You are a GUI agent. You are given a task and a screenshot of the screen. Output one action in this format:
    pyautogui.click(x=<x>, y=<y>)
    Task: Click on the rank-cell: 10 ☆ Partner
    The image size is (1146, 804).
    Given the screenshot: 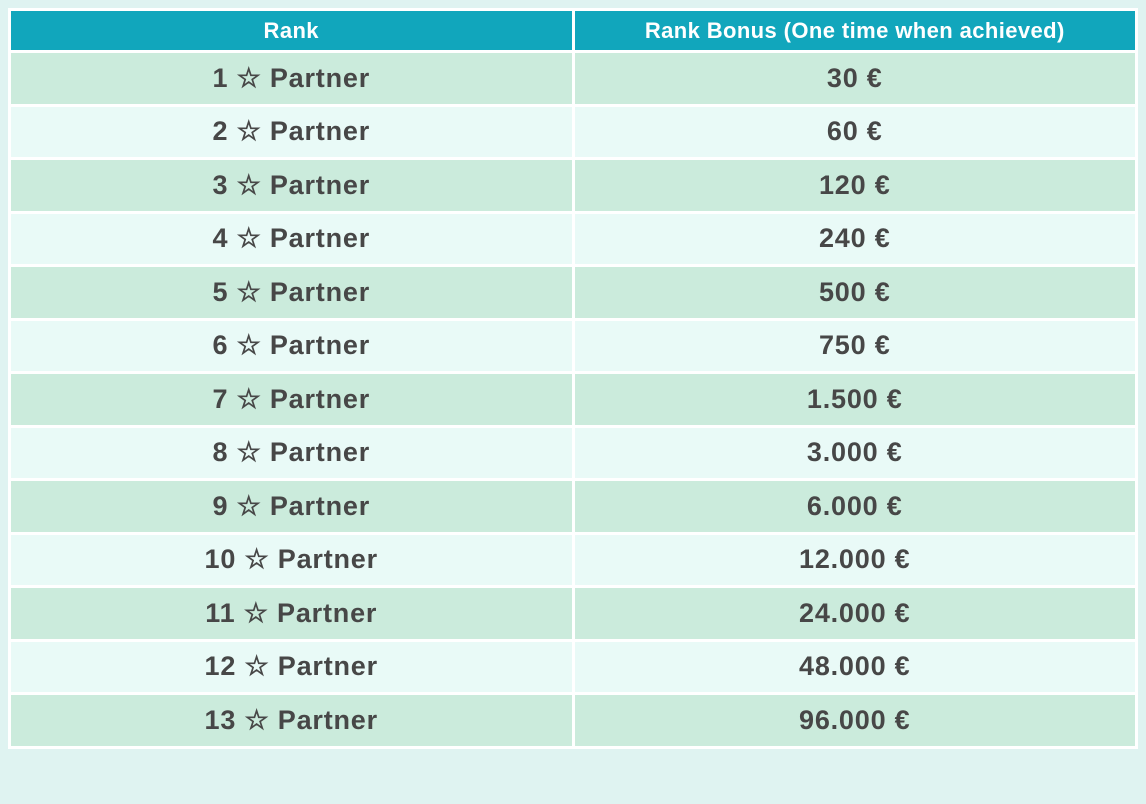 What is the action you would take?
    pyautogui.click(x=291, y=559)
    